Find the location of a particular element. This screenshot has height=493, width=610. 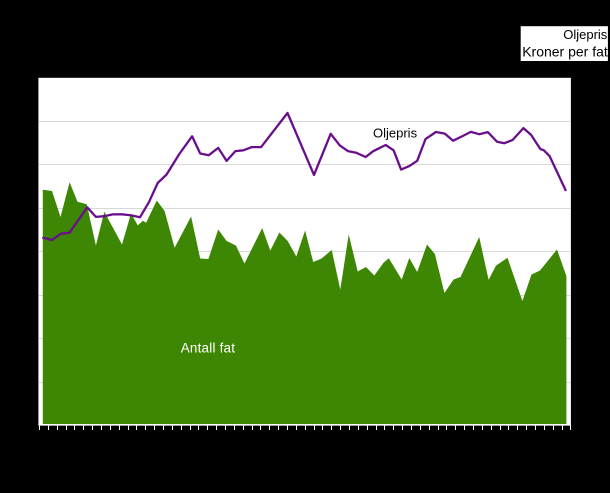

svg-text: Antall fat is located at coordinates (208, 348).